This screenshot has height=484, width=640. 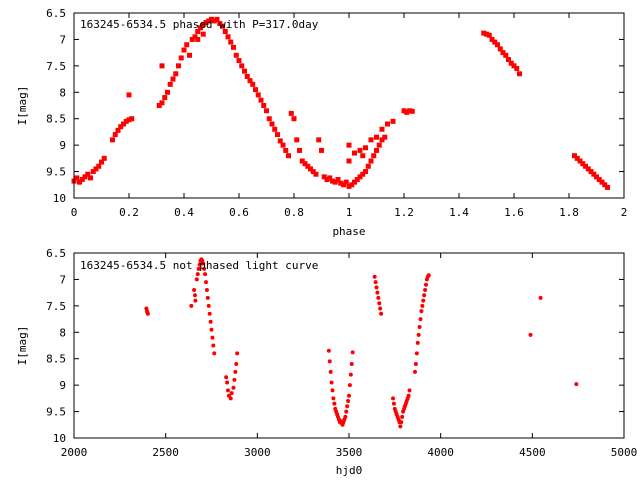 What do you see at coordinates (239, 212) in the screenshot?
I see `x-tick-label: 0.6` at bounding box center [239, 212].